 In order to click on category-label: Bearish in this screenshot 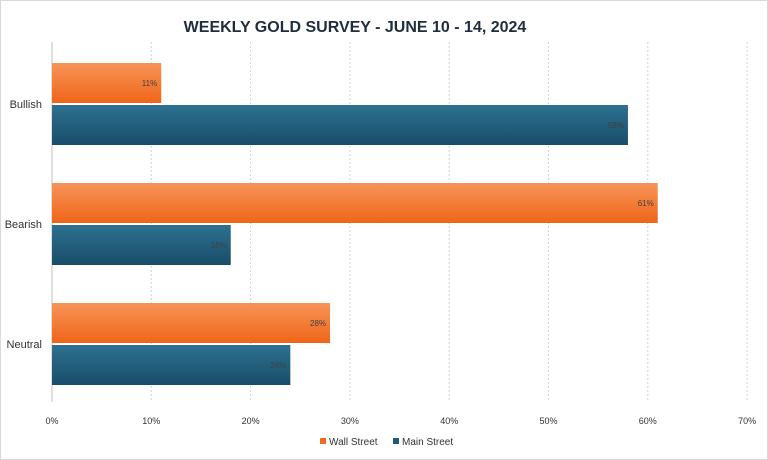, I will do `click(23, 225)`.